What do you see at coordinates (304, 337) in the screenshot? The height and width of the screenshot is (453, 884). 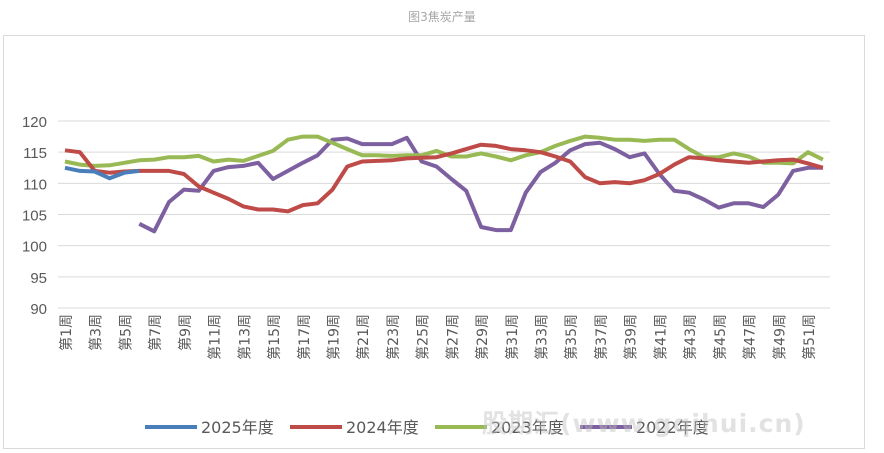 I see `x-tick-label: 第17周` at bounding box center [304, 337].